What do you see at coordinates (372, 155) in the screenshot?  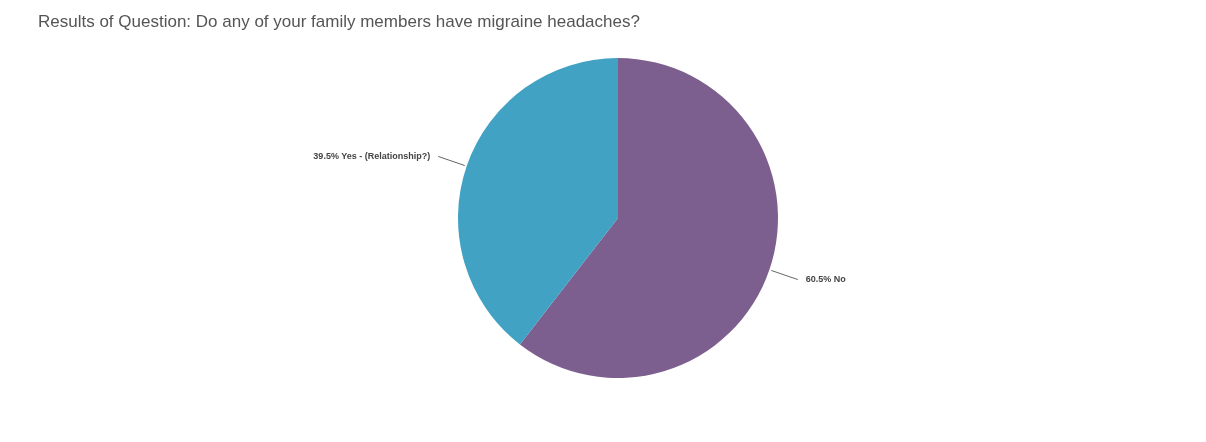 I see `slice-label: 39.5% Yes - (Relationship?)` at bounding box center [372, 155].